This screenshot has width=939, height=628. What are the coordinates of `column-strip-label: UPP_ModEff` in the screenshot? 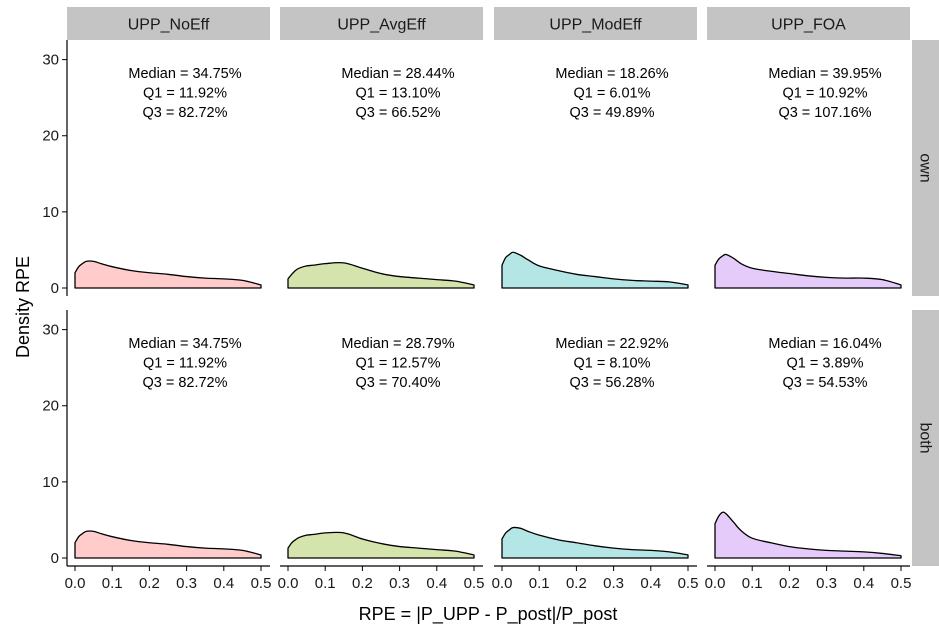 It's located at (595, 25).